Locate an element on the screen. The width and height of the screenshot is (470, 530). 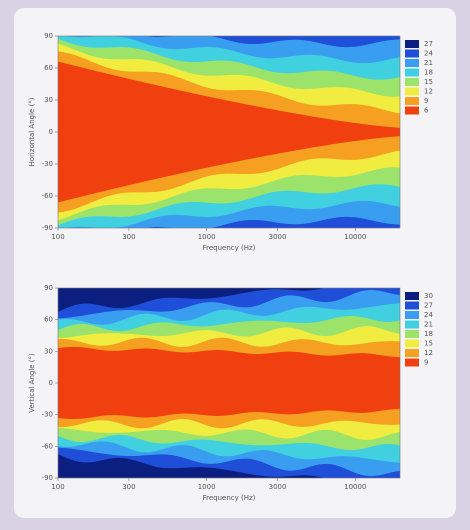
contour-region is located at coordinates (229, 383).